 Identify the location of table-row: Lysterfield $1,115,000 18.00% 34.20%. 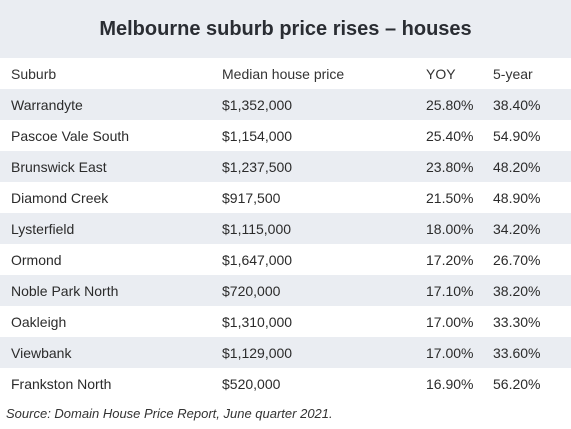
(285, 228).